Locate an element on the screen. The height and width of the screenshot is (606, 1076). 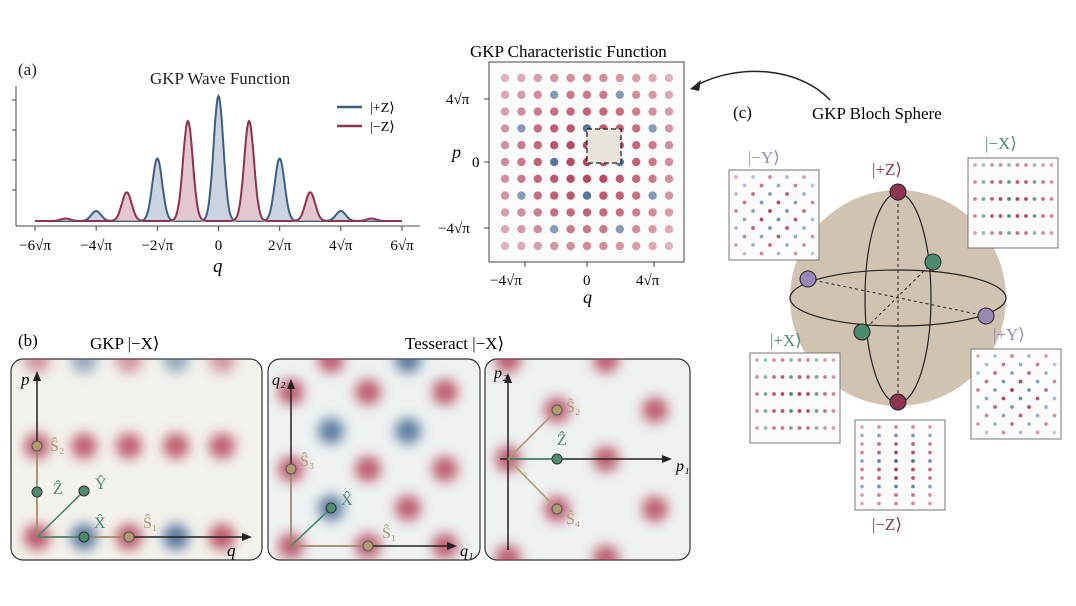
thumb-plus-y is located at coordinates (1016, 394).